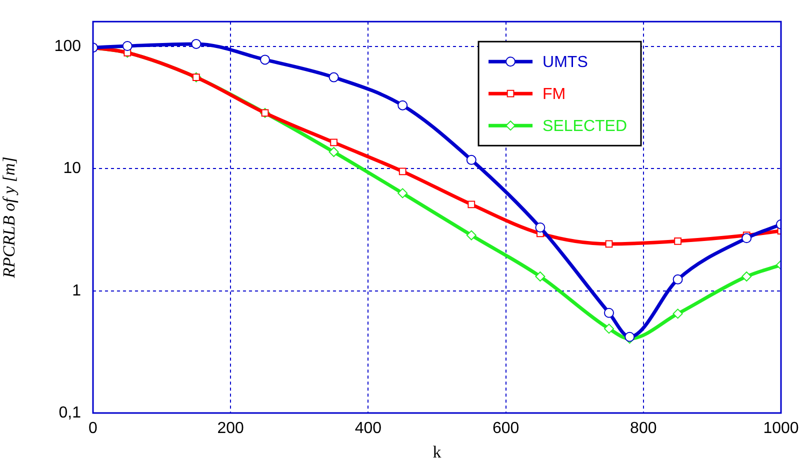  What do you see at coordinates (93, 429) in the screenshot?
I see `x-tick-label: 0` at bounding box center [93, 429].